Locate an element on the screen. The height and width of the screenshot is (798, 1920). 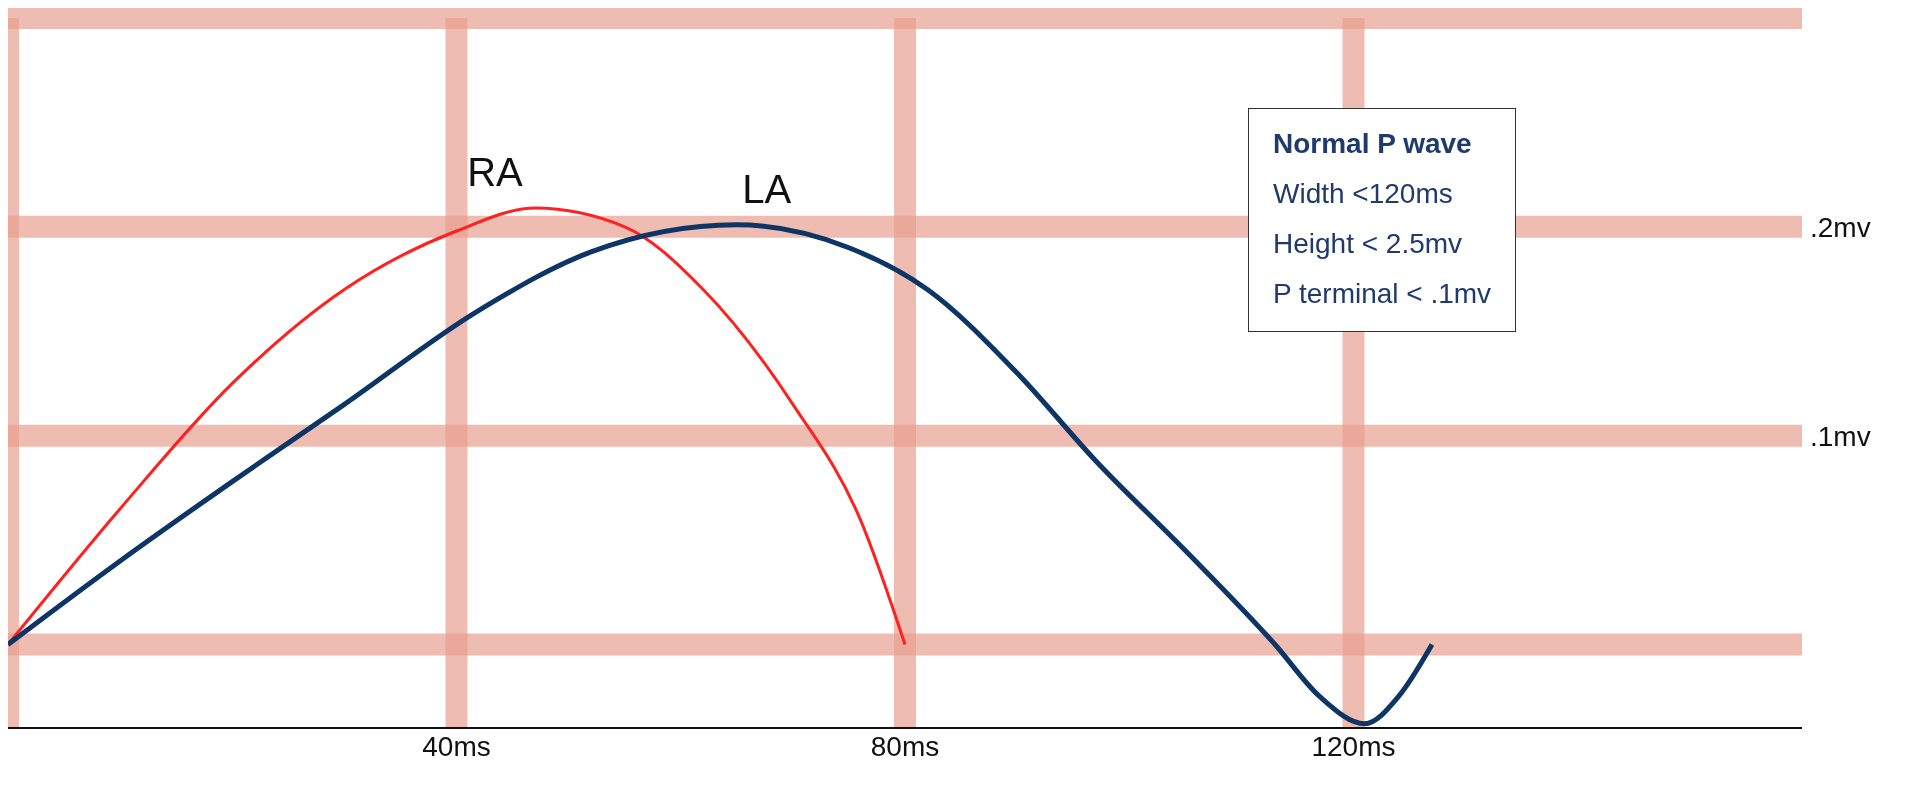
y-tick-label: .2mv is located at coordinates (1840, 227).